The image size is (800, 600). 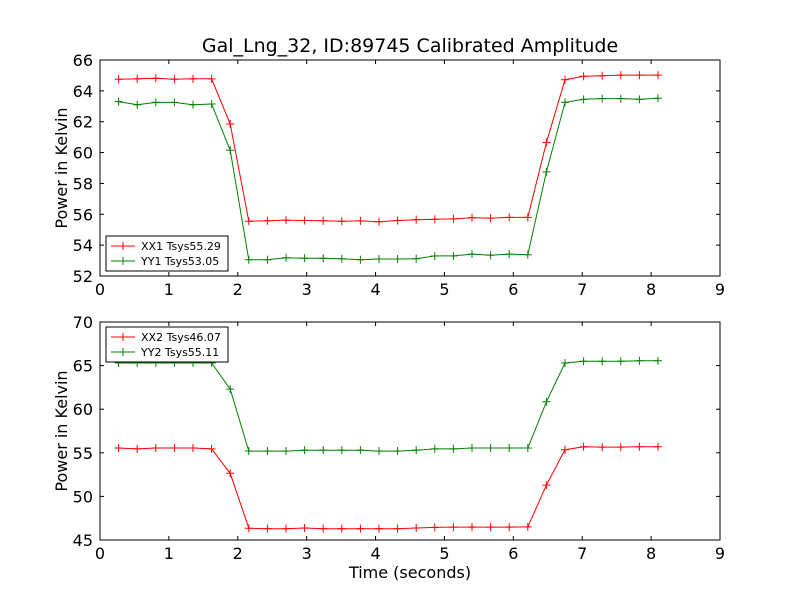 I want to click on x-tick-label: 9, so click(x=720, y=553).